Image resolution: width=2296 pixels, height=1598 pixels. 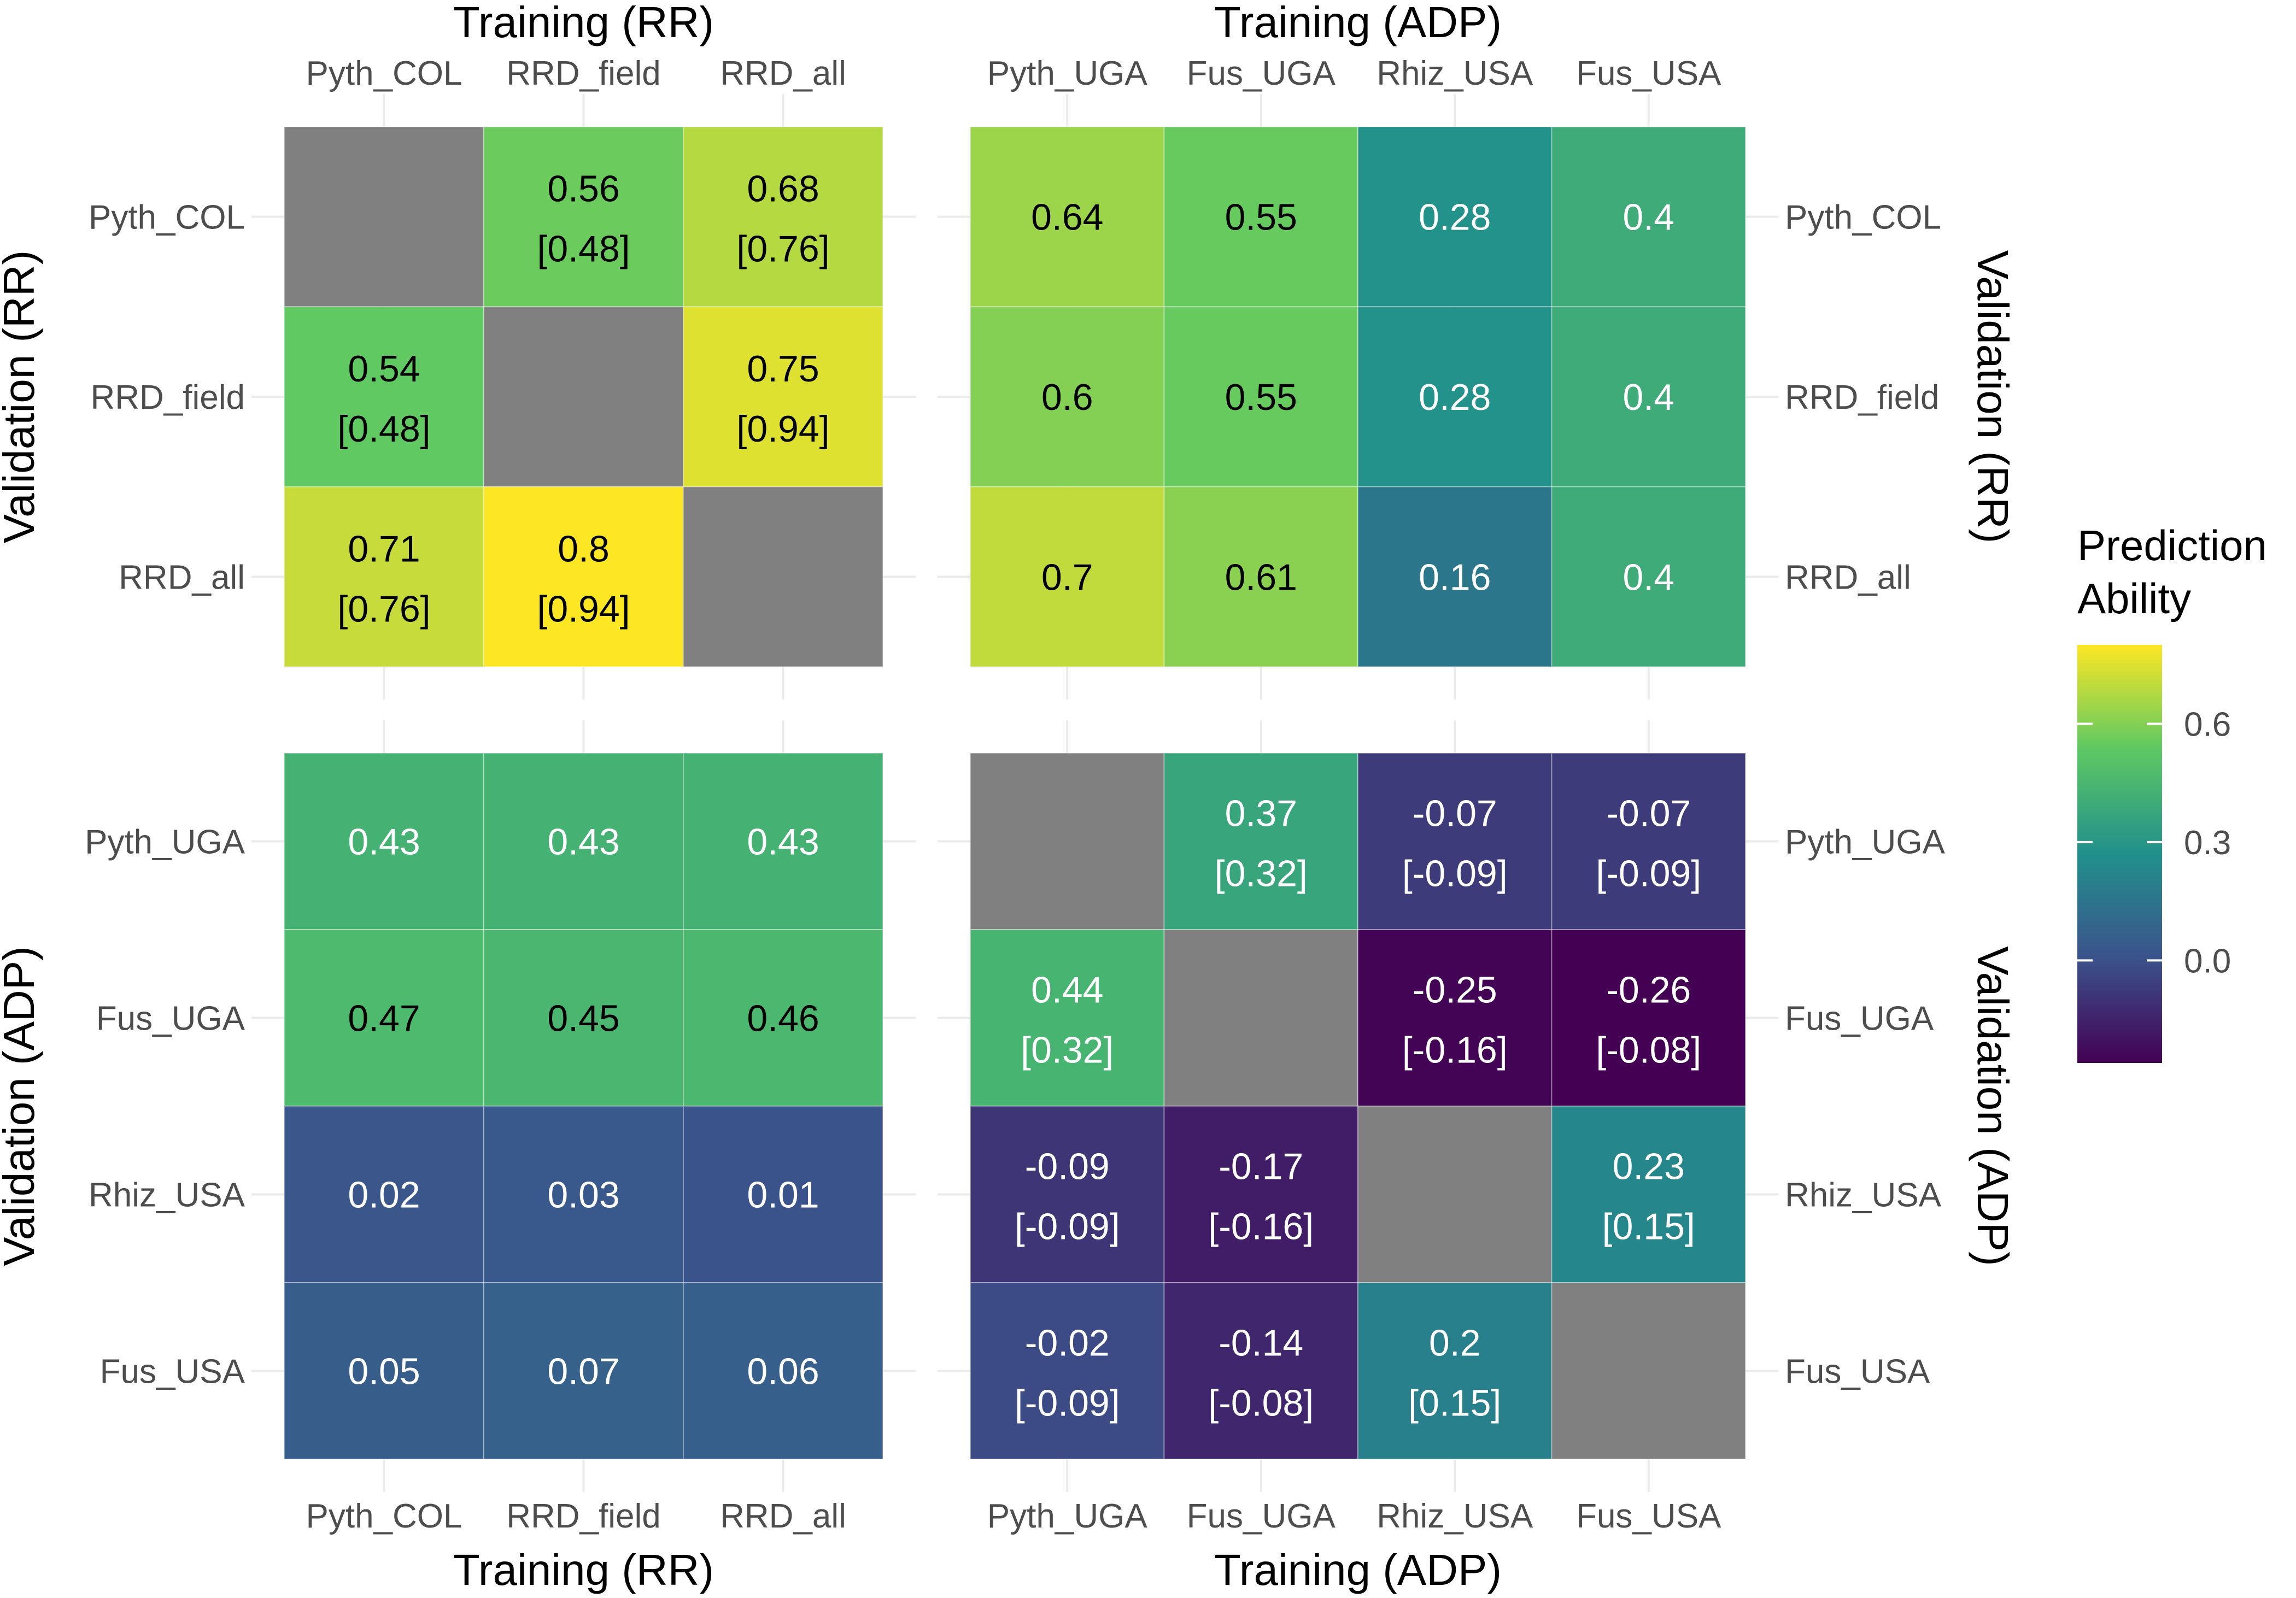 I want to click on x-tick-label-bottom: RRD_all, so click(x=783, y=1516).